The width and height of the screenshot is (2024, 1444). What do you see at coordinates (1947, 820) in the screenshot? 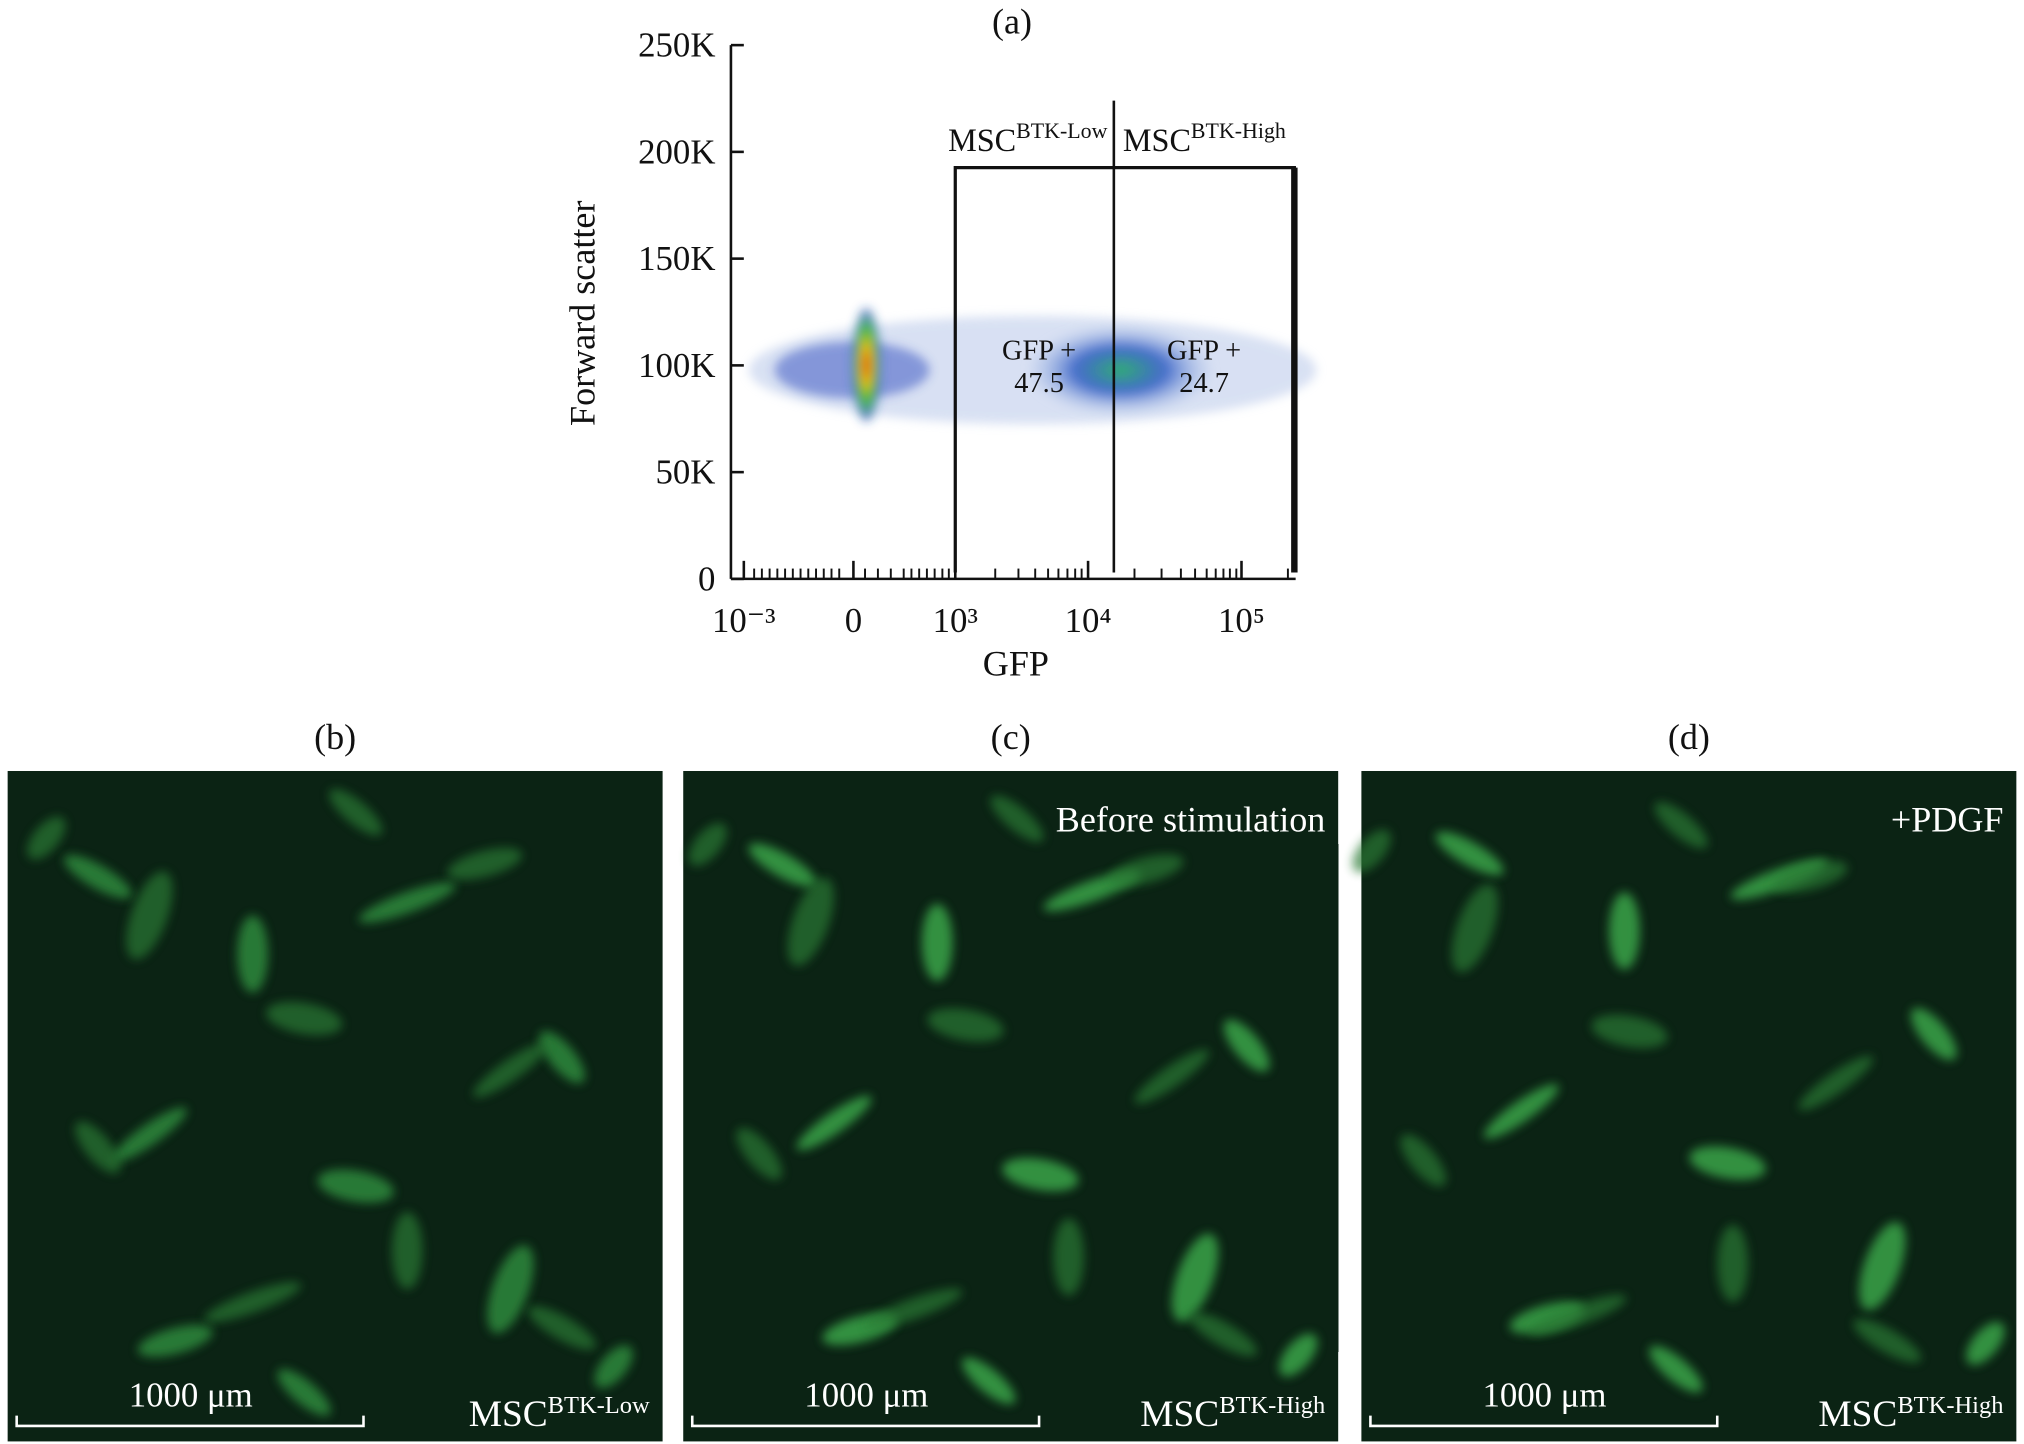
I see `panel-note: +PDGF` at bounding box center [1947, 820].